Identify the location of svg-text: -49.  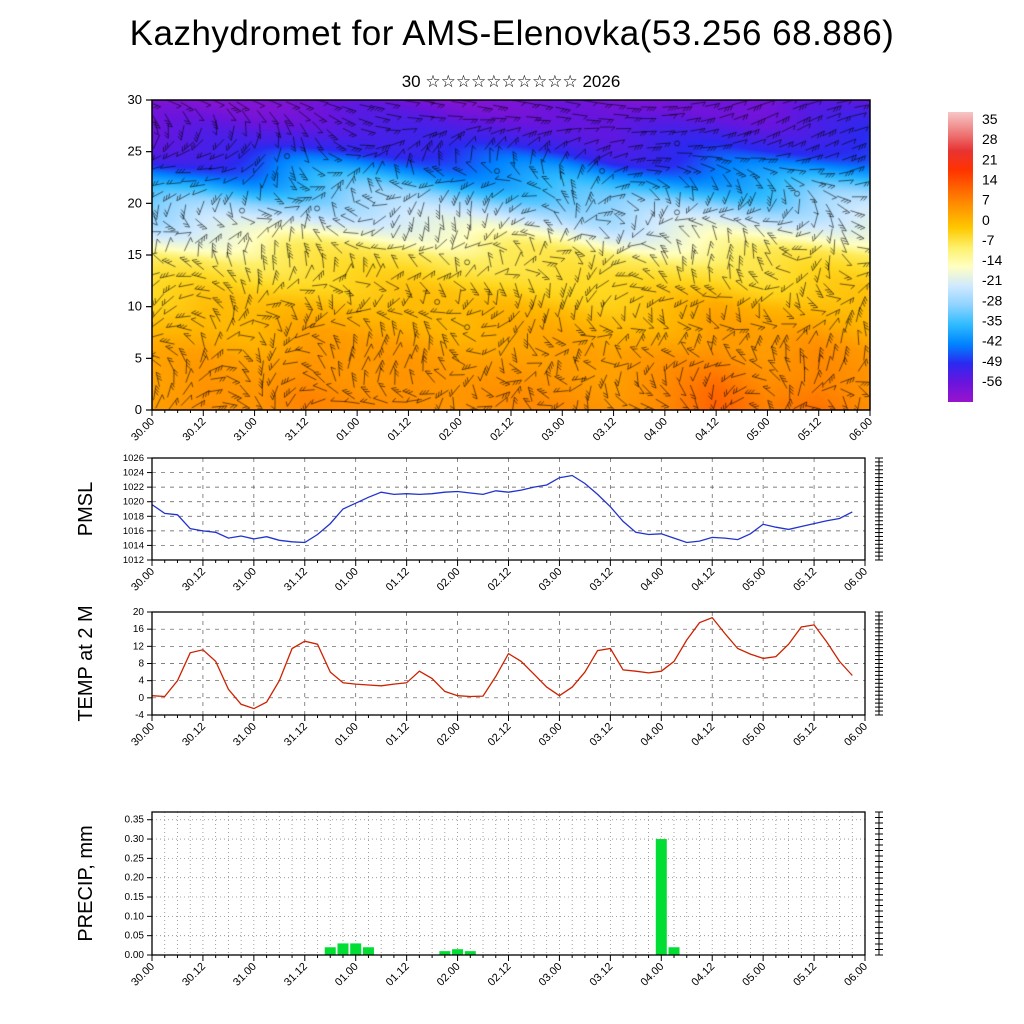
(992, 361).